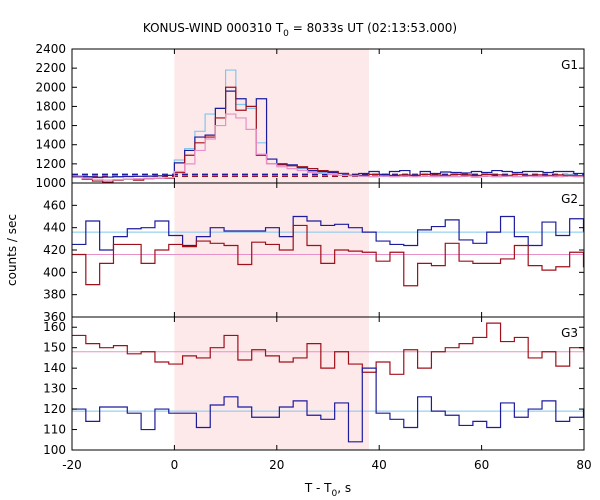  What do you see at coordinates (54, 317) in the screenshot?
I see `y-tick-label: 360` at bounding box center [54, 317].